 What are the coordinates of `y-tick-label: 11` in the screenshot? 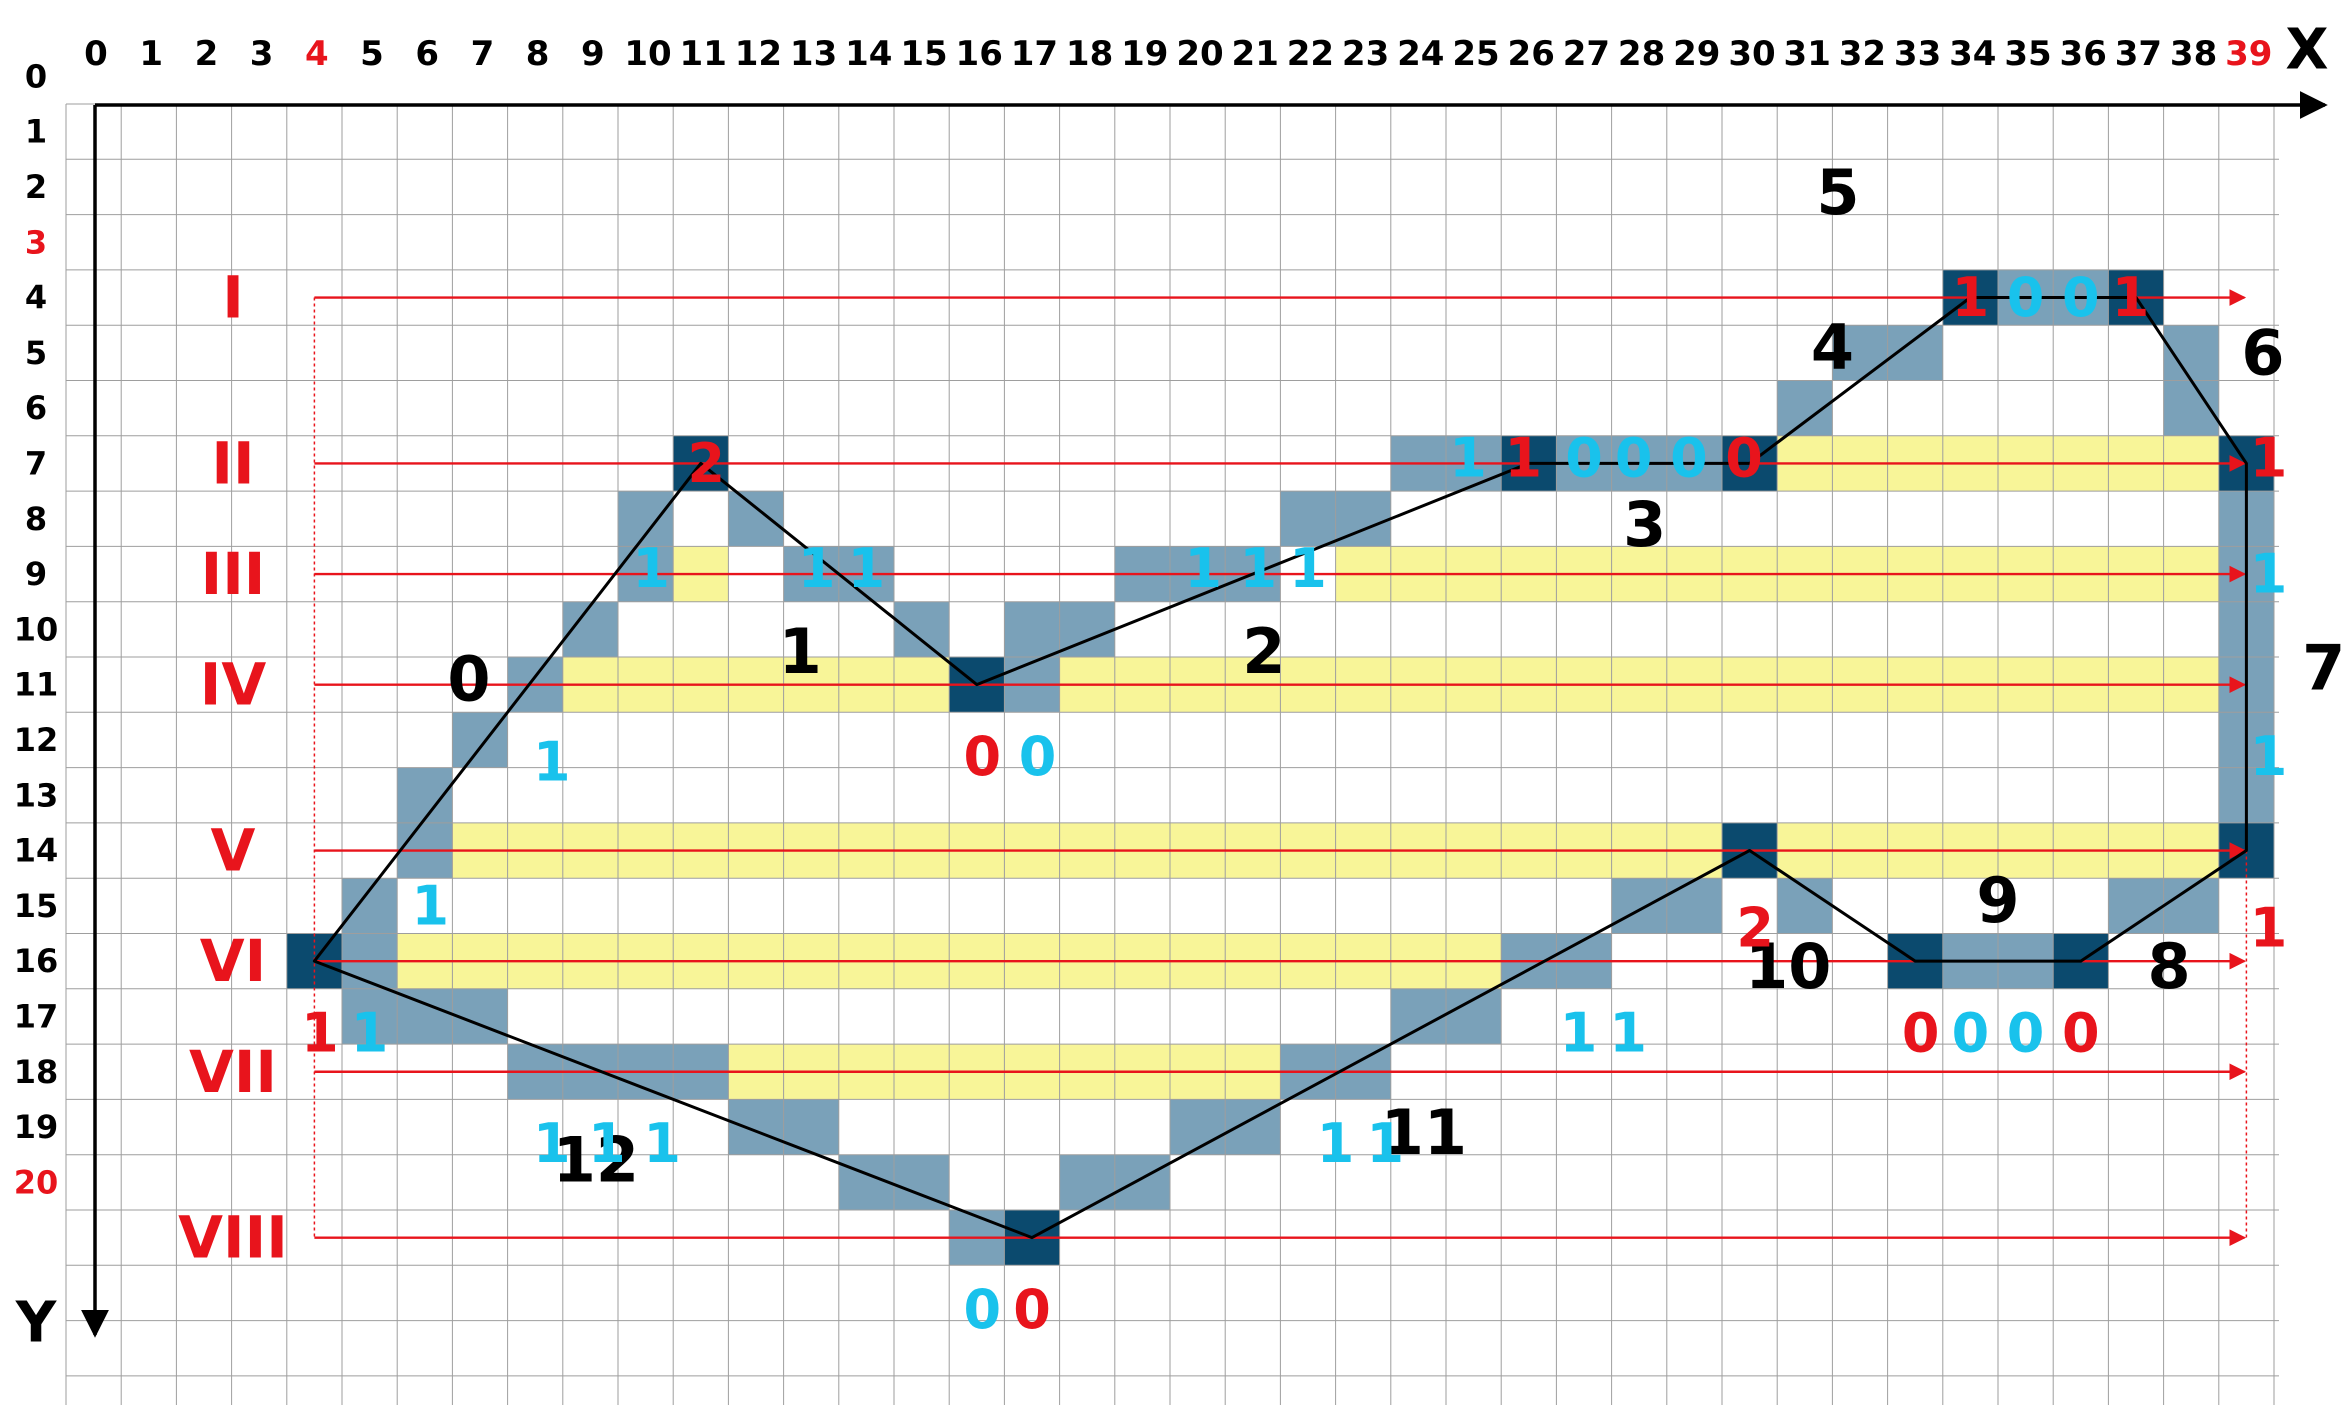 It's located at (36, 685).